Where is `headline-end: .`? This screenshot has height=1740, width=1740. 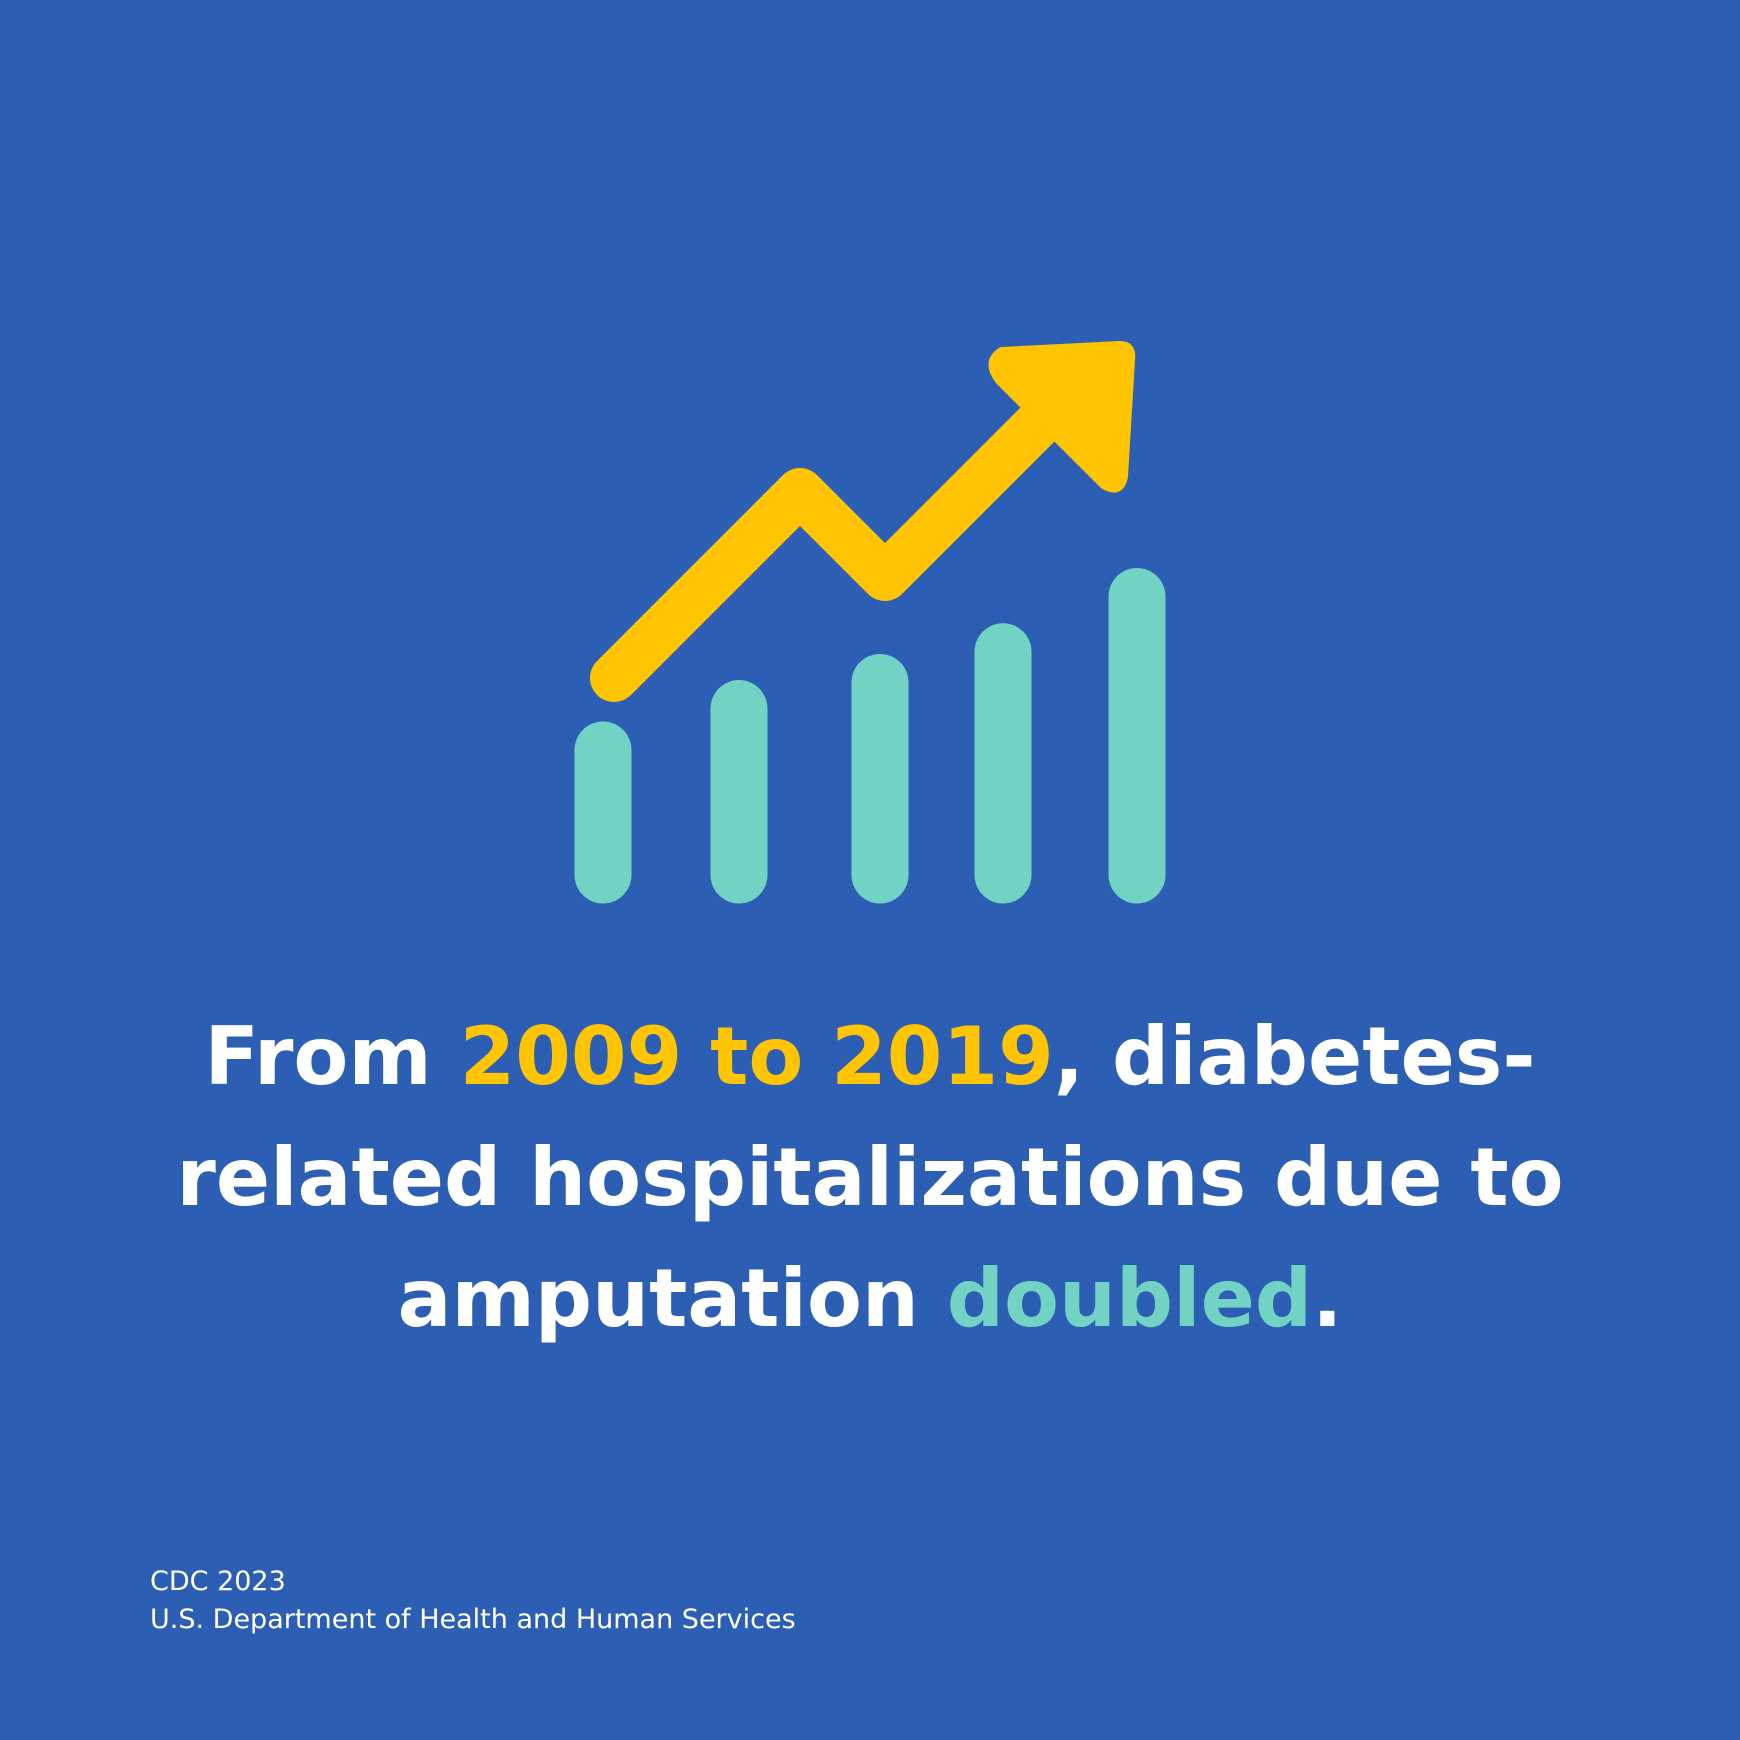 headline-end: . is located at coordinates (1327, 1298).